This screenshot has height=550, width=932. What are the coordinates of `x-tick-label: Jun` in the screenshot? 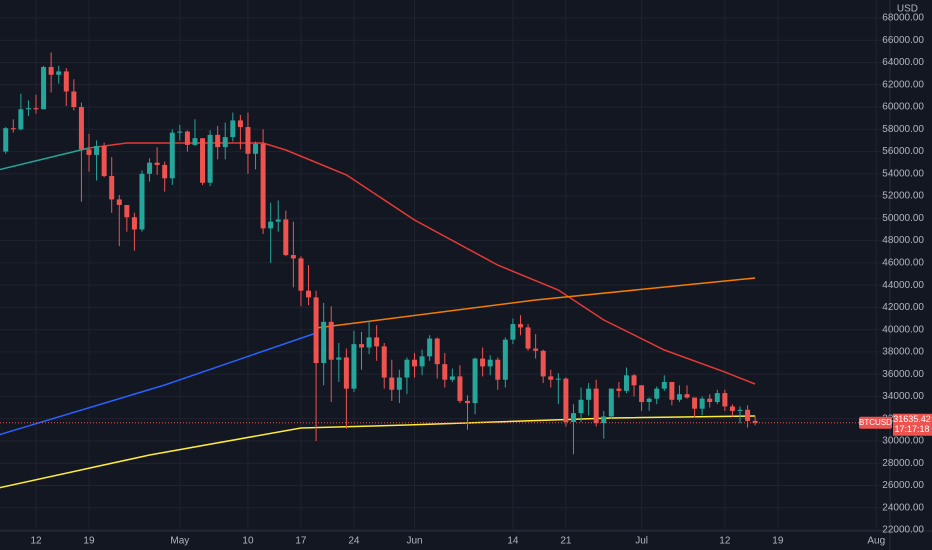 It's located at (414, 541).